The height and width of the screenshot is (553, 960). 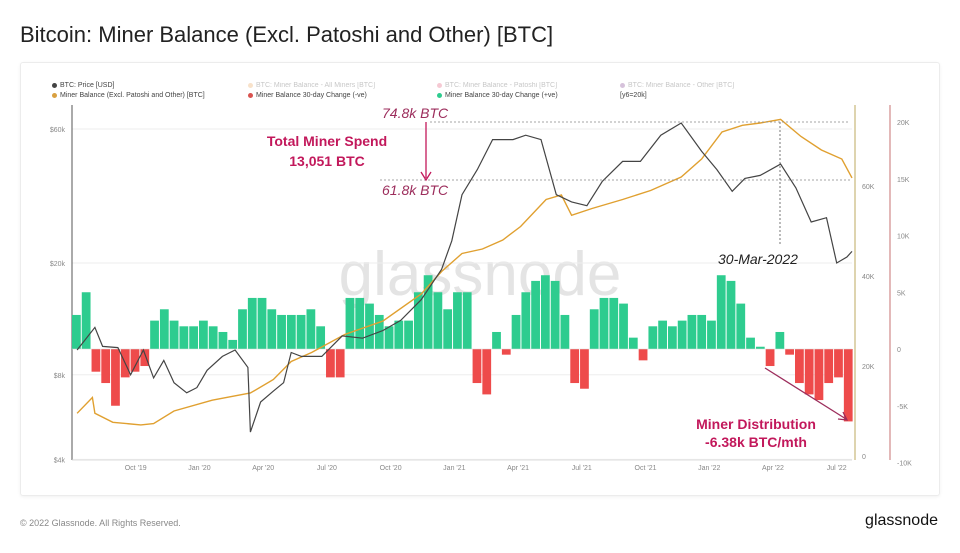 What do you see at coordinates (681, 85) in the screenshot?
I see `legend-label: BTC: Miner Balance - Other [BTC]` at bounding box center [681, 85].